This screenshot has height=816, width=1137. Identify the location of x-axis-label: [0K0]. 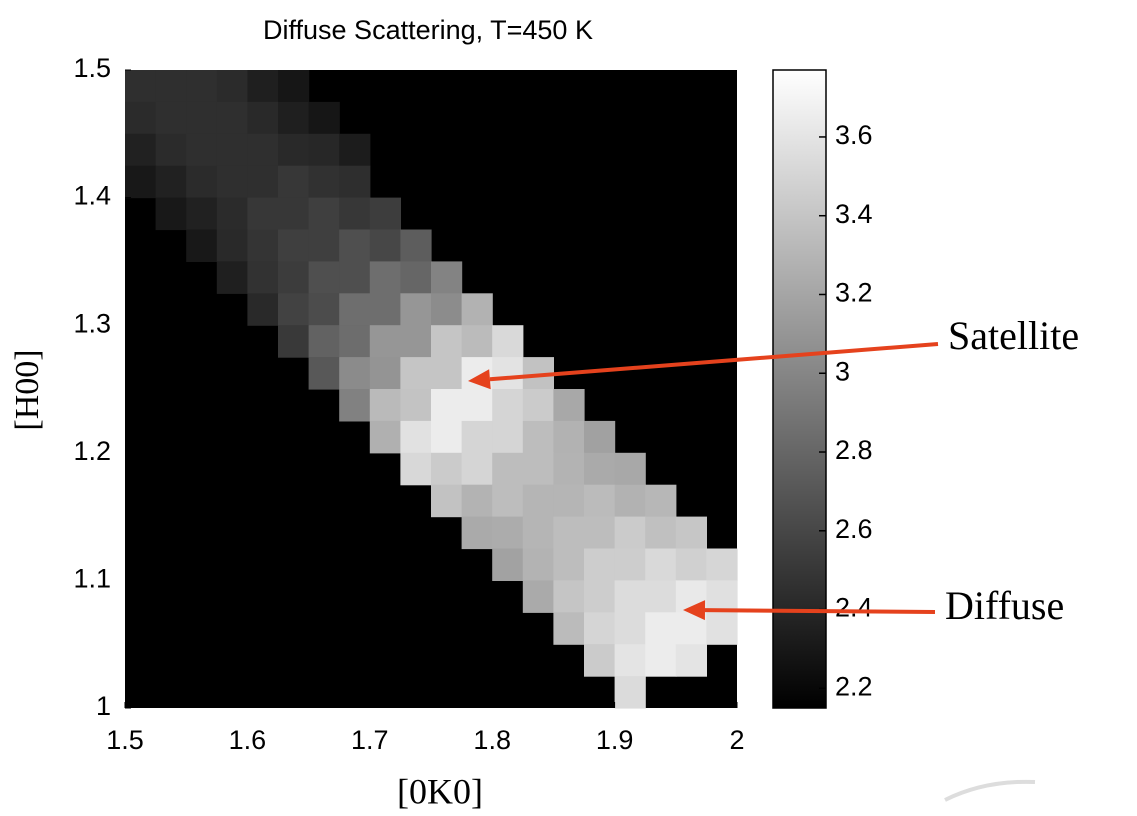
(440, 791).